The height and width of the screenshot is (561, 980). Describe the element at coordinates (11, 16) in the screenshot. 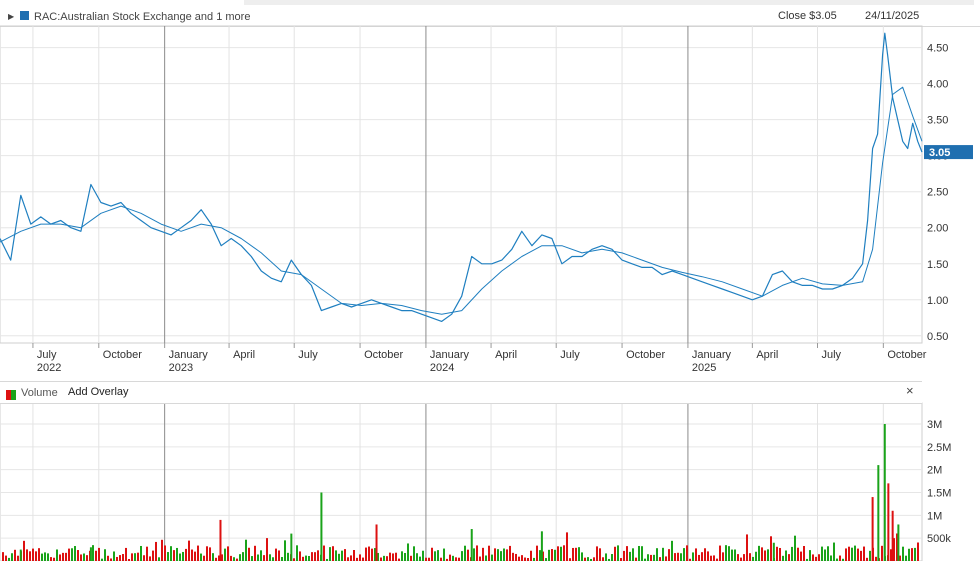

I see `expand-triangle-icon: ▶` at that location.